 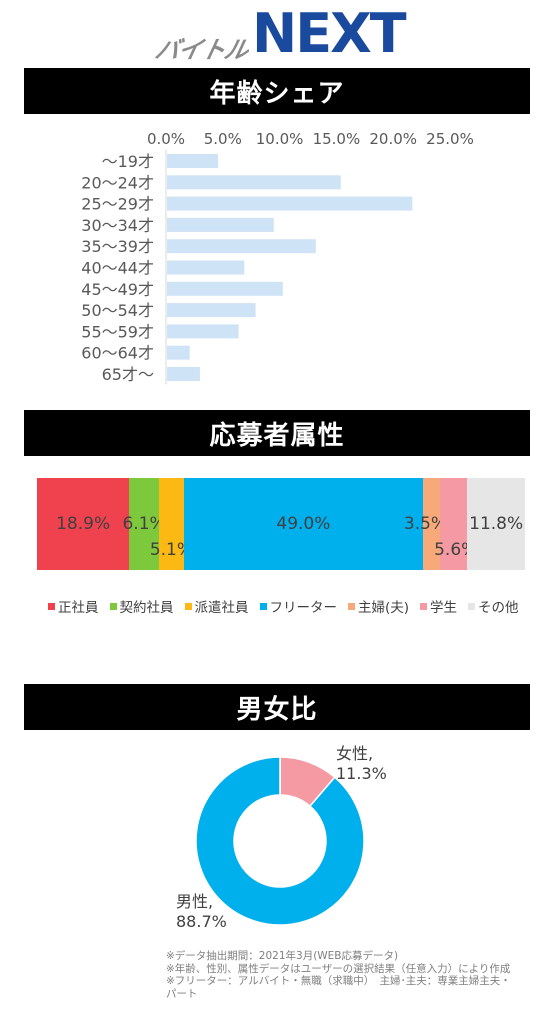 I want to click on donut-label-female: 女性, 11.3%, so click(x=361, y=764).